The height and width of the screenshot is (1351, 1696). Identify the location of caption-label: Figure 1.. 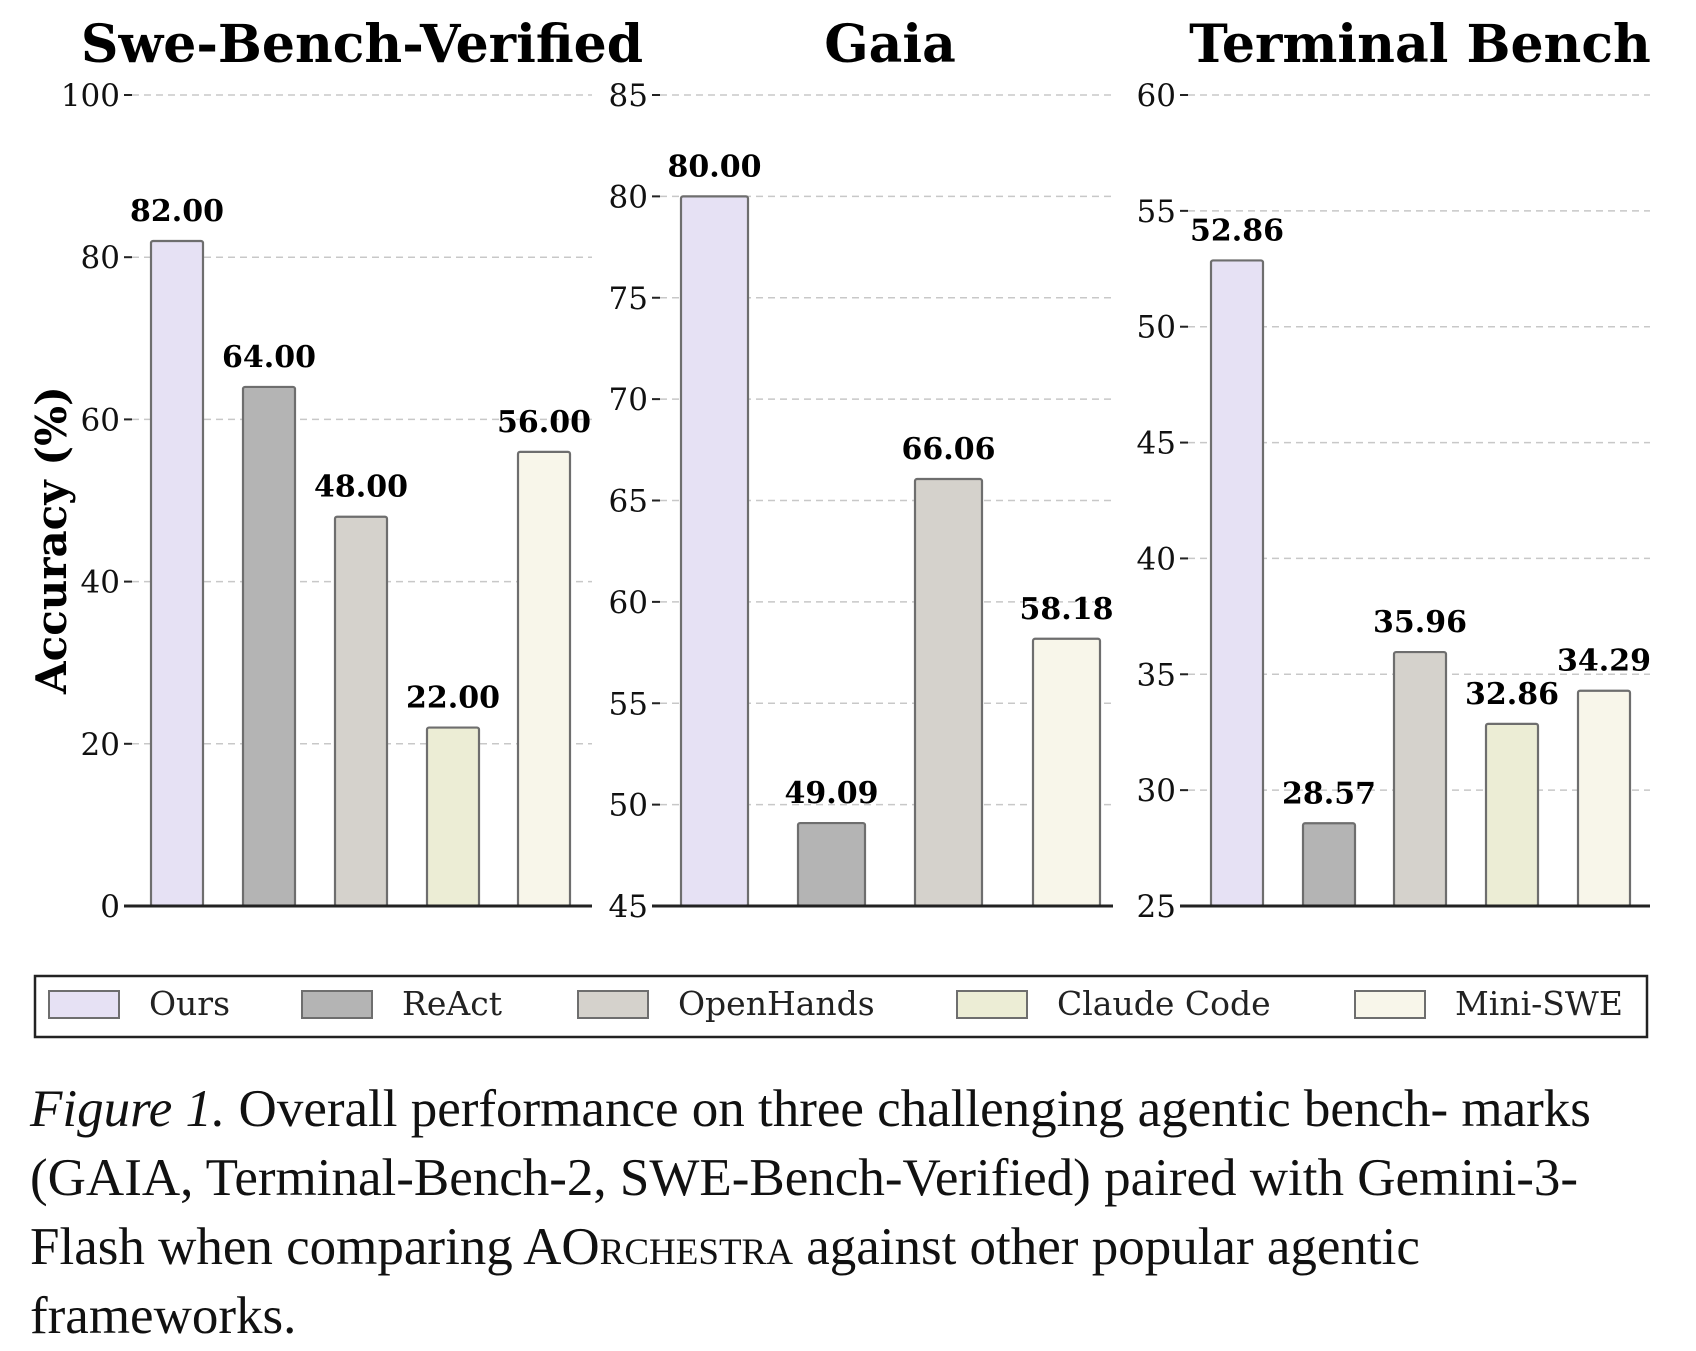
(128, 1109).